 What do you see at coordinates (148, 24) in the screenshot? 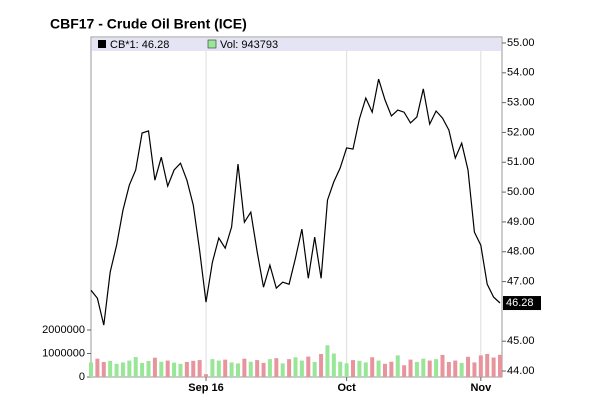
I see `chart-title: CBF17 - Crude Oil Brent (ICE)` at bounding box center [148, 24].